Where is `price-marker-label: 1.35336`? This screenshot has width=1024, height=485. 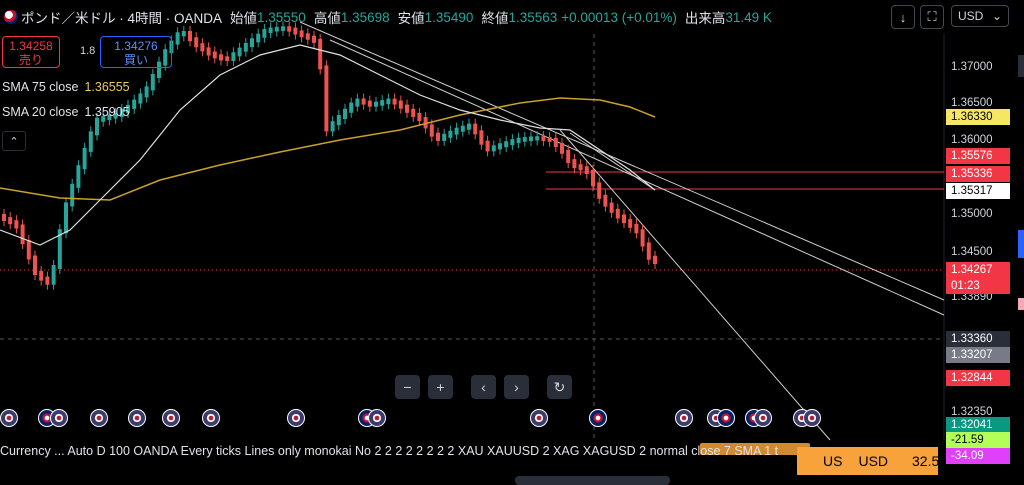 price-marker-label: 1.35336 is located at coordinates (978, 174).